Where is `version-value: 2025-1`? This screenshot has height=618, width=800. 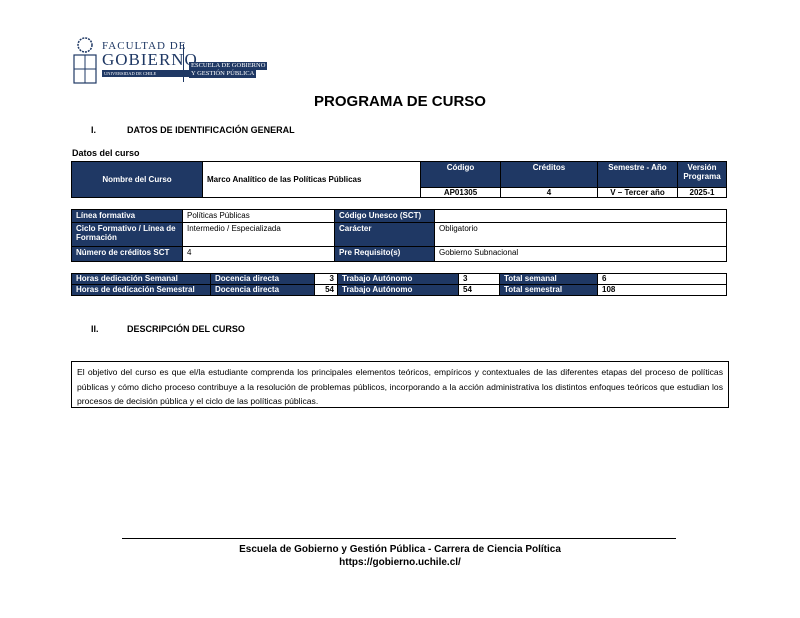
version-value: 2025-1 is located at coordinates (702, 192).